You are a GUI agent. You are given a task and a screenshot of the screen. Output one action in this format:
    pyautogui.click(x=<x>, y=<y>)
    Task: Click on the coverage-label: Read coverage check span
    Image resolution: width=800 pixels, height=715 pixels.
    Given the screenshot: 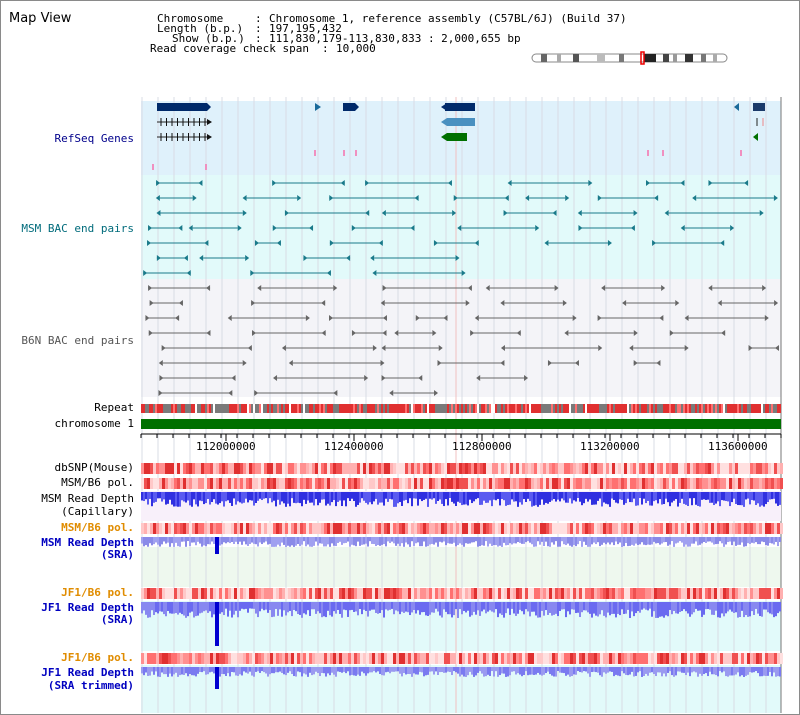 What is the action you would take?
    pyautogui.click(x=229, y=48)
    